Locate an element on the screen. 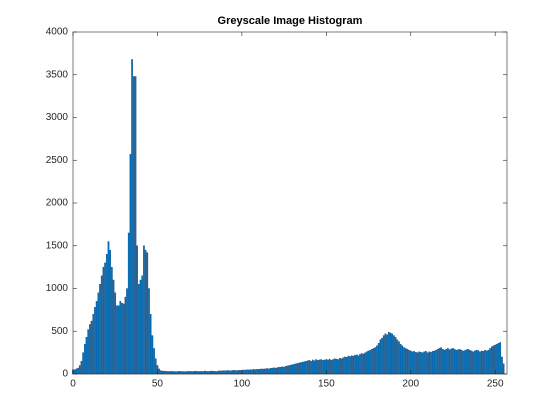  y-tick-label: 500 is located at coordinates (59, 331).